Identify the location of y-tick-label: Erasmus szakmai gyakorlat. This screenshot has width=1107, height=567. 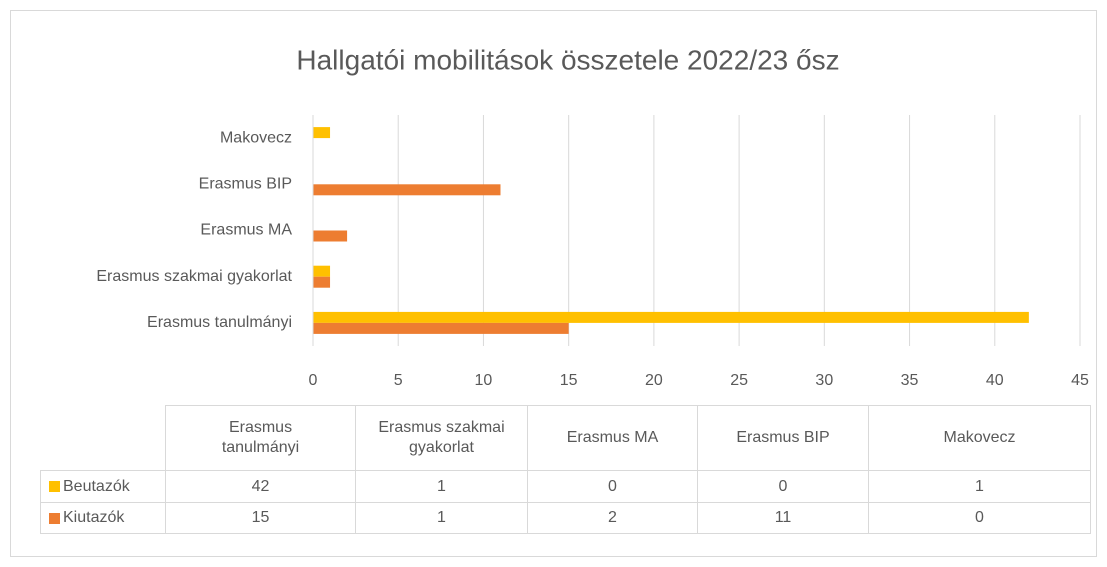
(194, 276).